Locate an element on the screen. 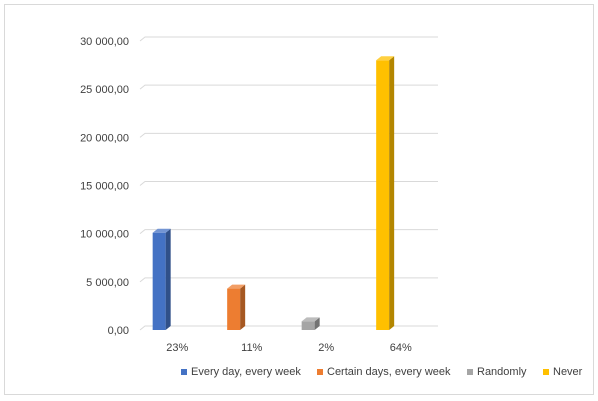 The height and width of the screenshot is (401, 598). legend-label: Certain days, every week is located at coordinates (389, 372).